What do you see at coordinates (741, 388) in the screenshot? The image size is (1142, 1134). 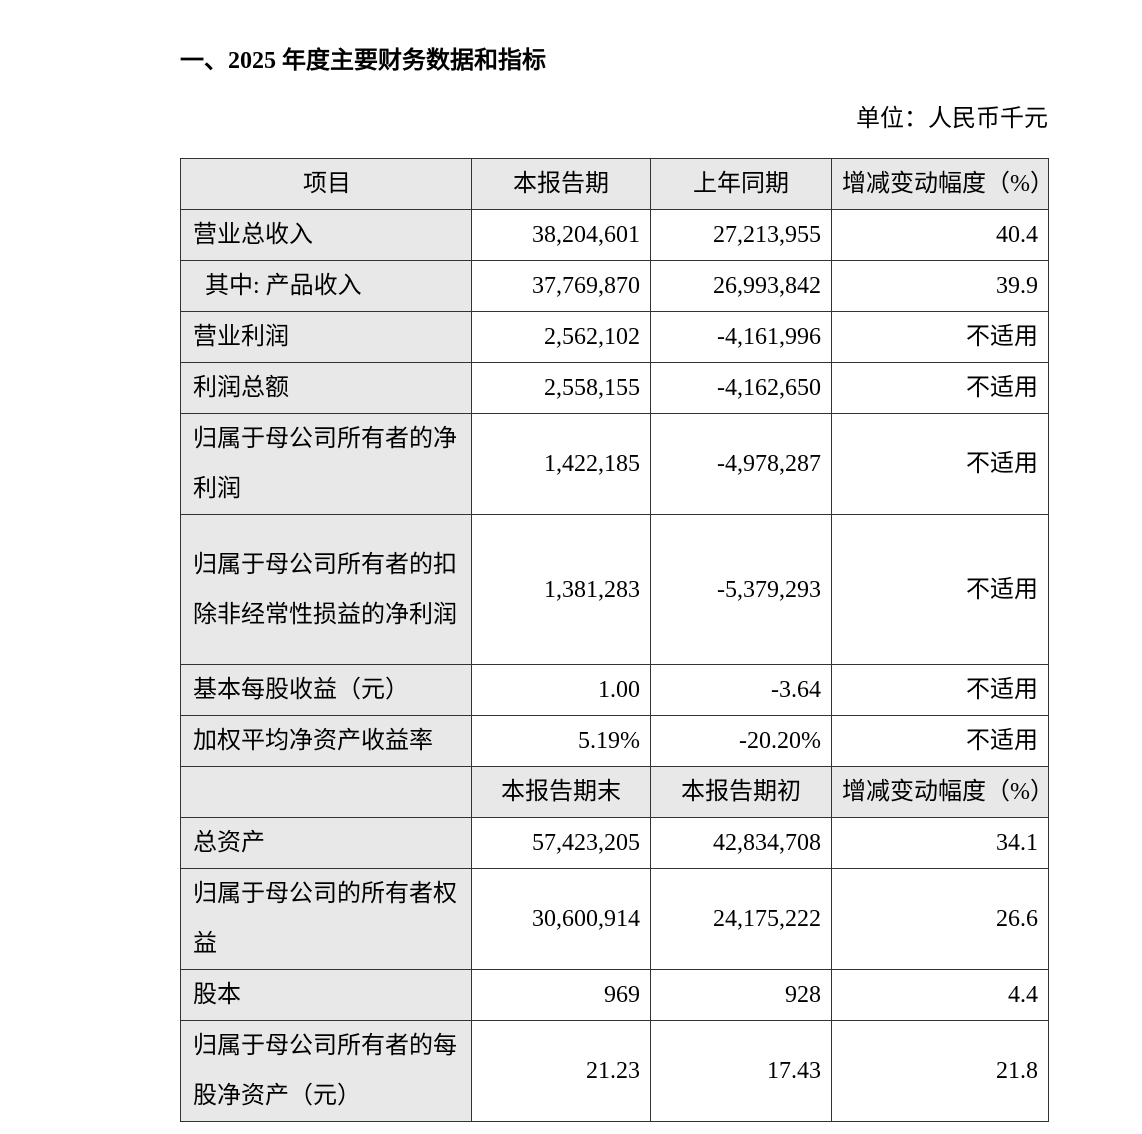 I see `prior-value: -4,162,650` at bounding box center [741, 388].